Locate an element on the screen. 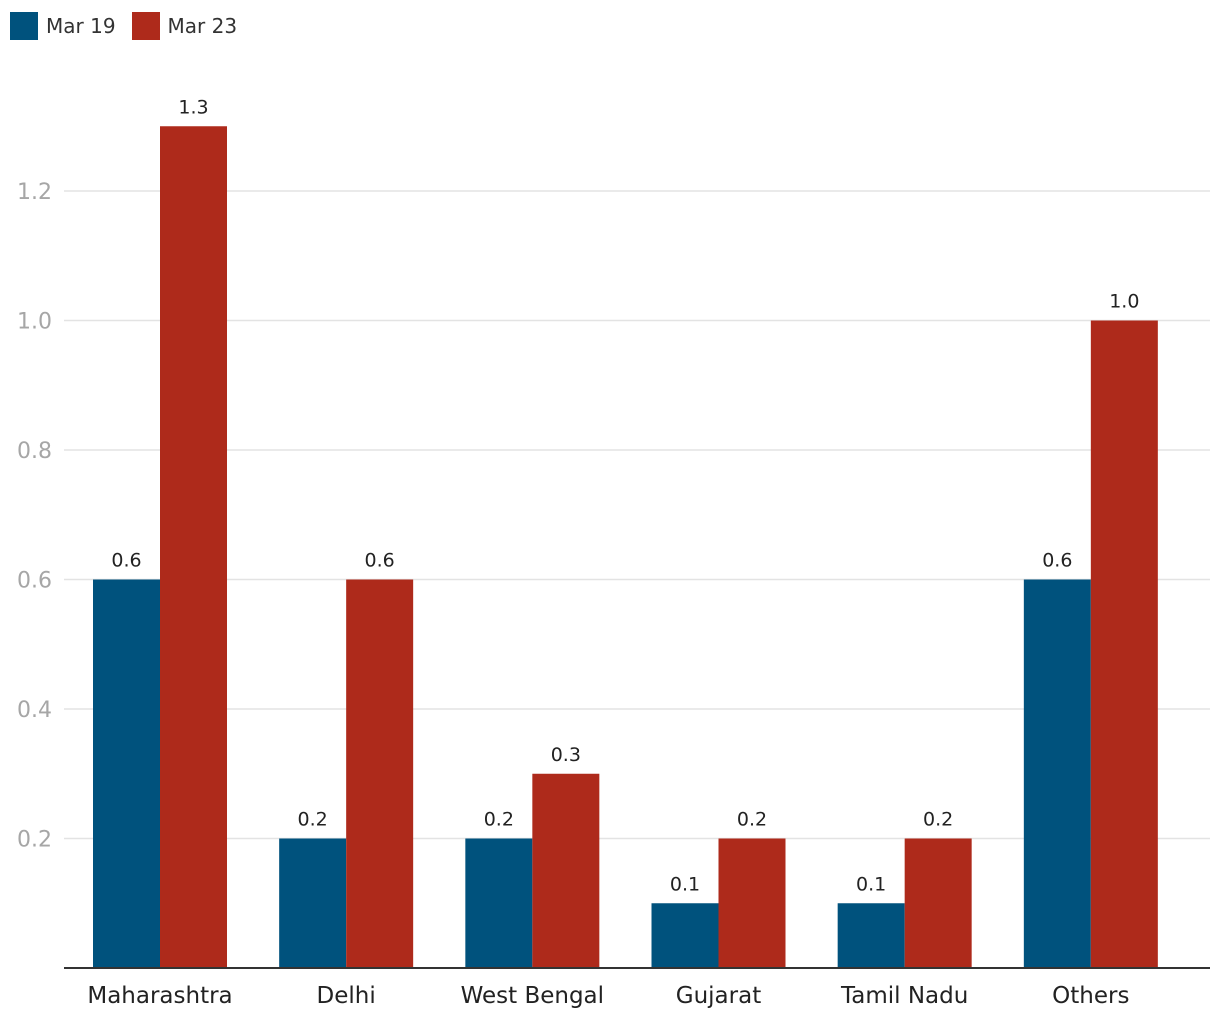 This screenshot has width=1220, height=1020. legend-item-mar-23: Mar 23 is located at coordinates (184, 26).